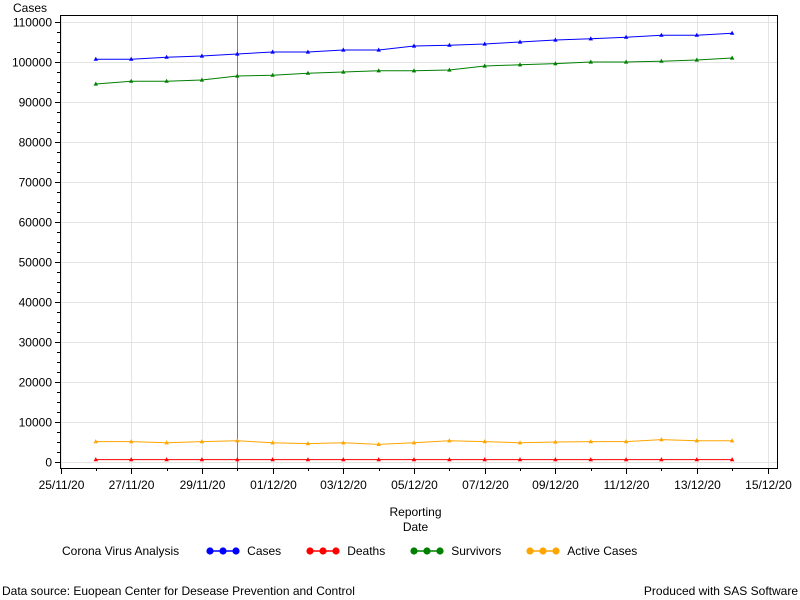 This screenshot has width=800, height=600. Describe the element at coordinates (36, 143) in the screenshot. I see `y-tick-label: 80000` at that location.